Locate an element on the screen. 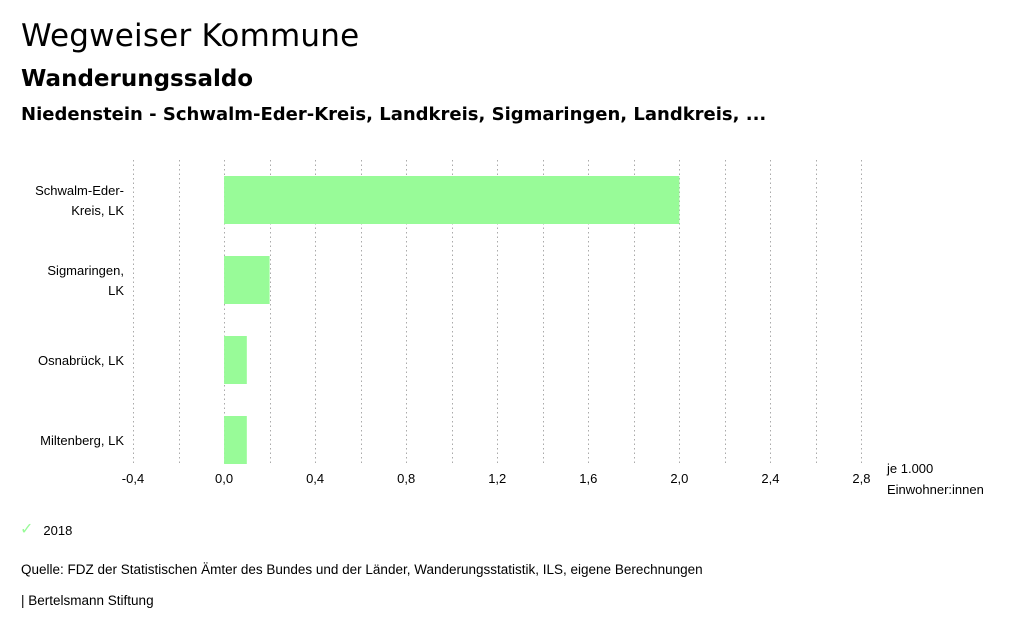 The width and height of the screenshot is (1024, 634). tick-label: 2,8 is located at coordinates (861, 478).